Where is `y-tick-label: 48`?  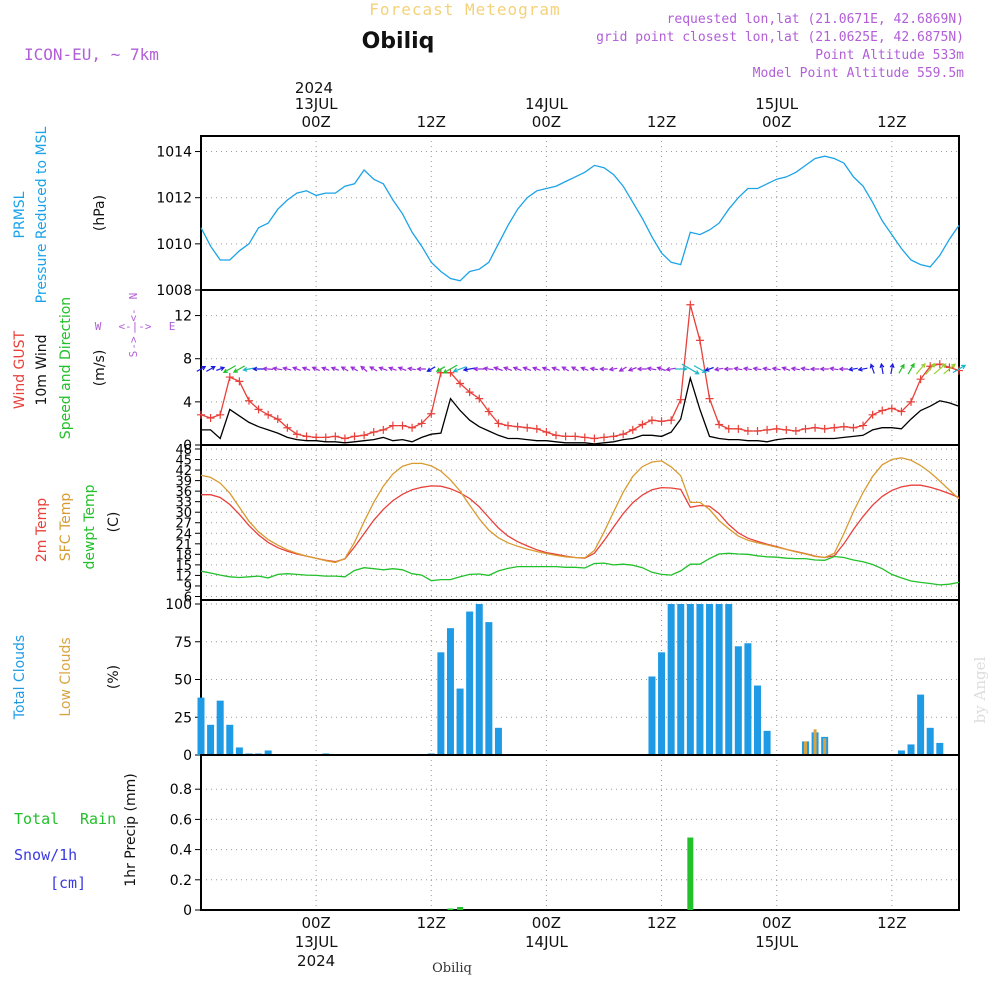
y-tick-label: 48 is located at coordinates (183, 450).